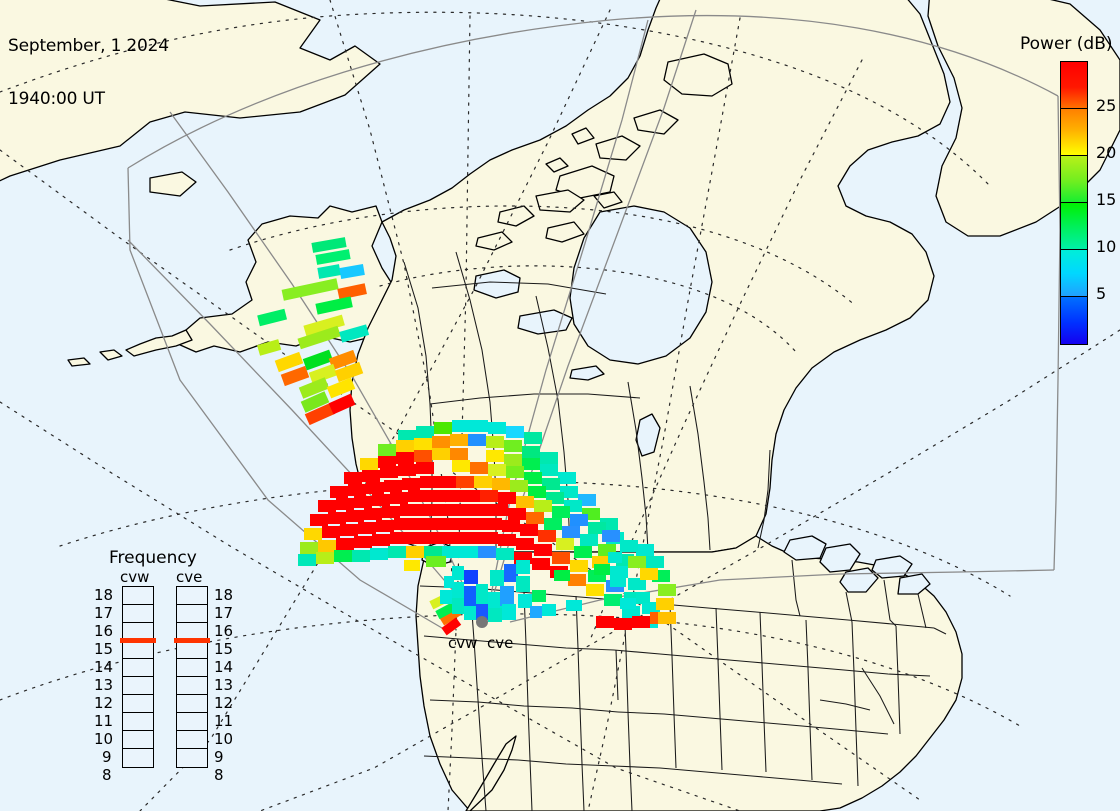 The width and height of the screenshot is (1120, 811). I want to click on freq-tick-cvw-12: 12, so click(104, 703).